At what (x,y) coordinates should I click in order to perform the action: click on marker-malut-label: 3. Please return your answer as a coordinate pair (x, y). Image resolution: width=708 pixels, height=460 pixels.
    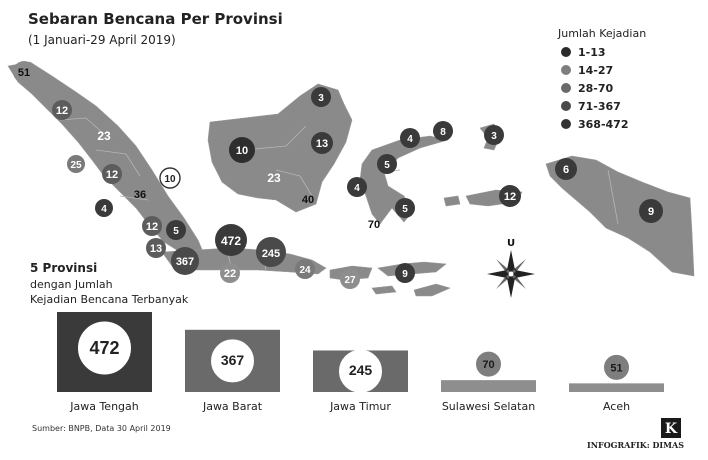
    Looking at the image, I should click on (494, 136).